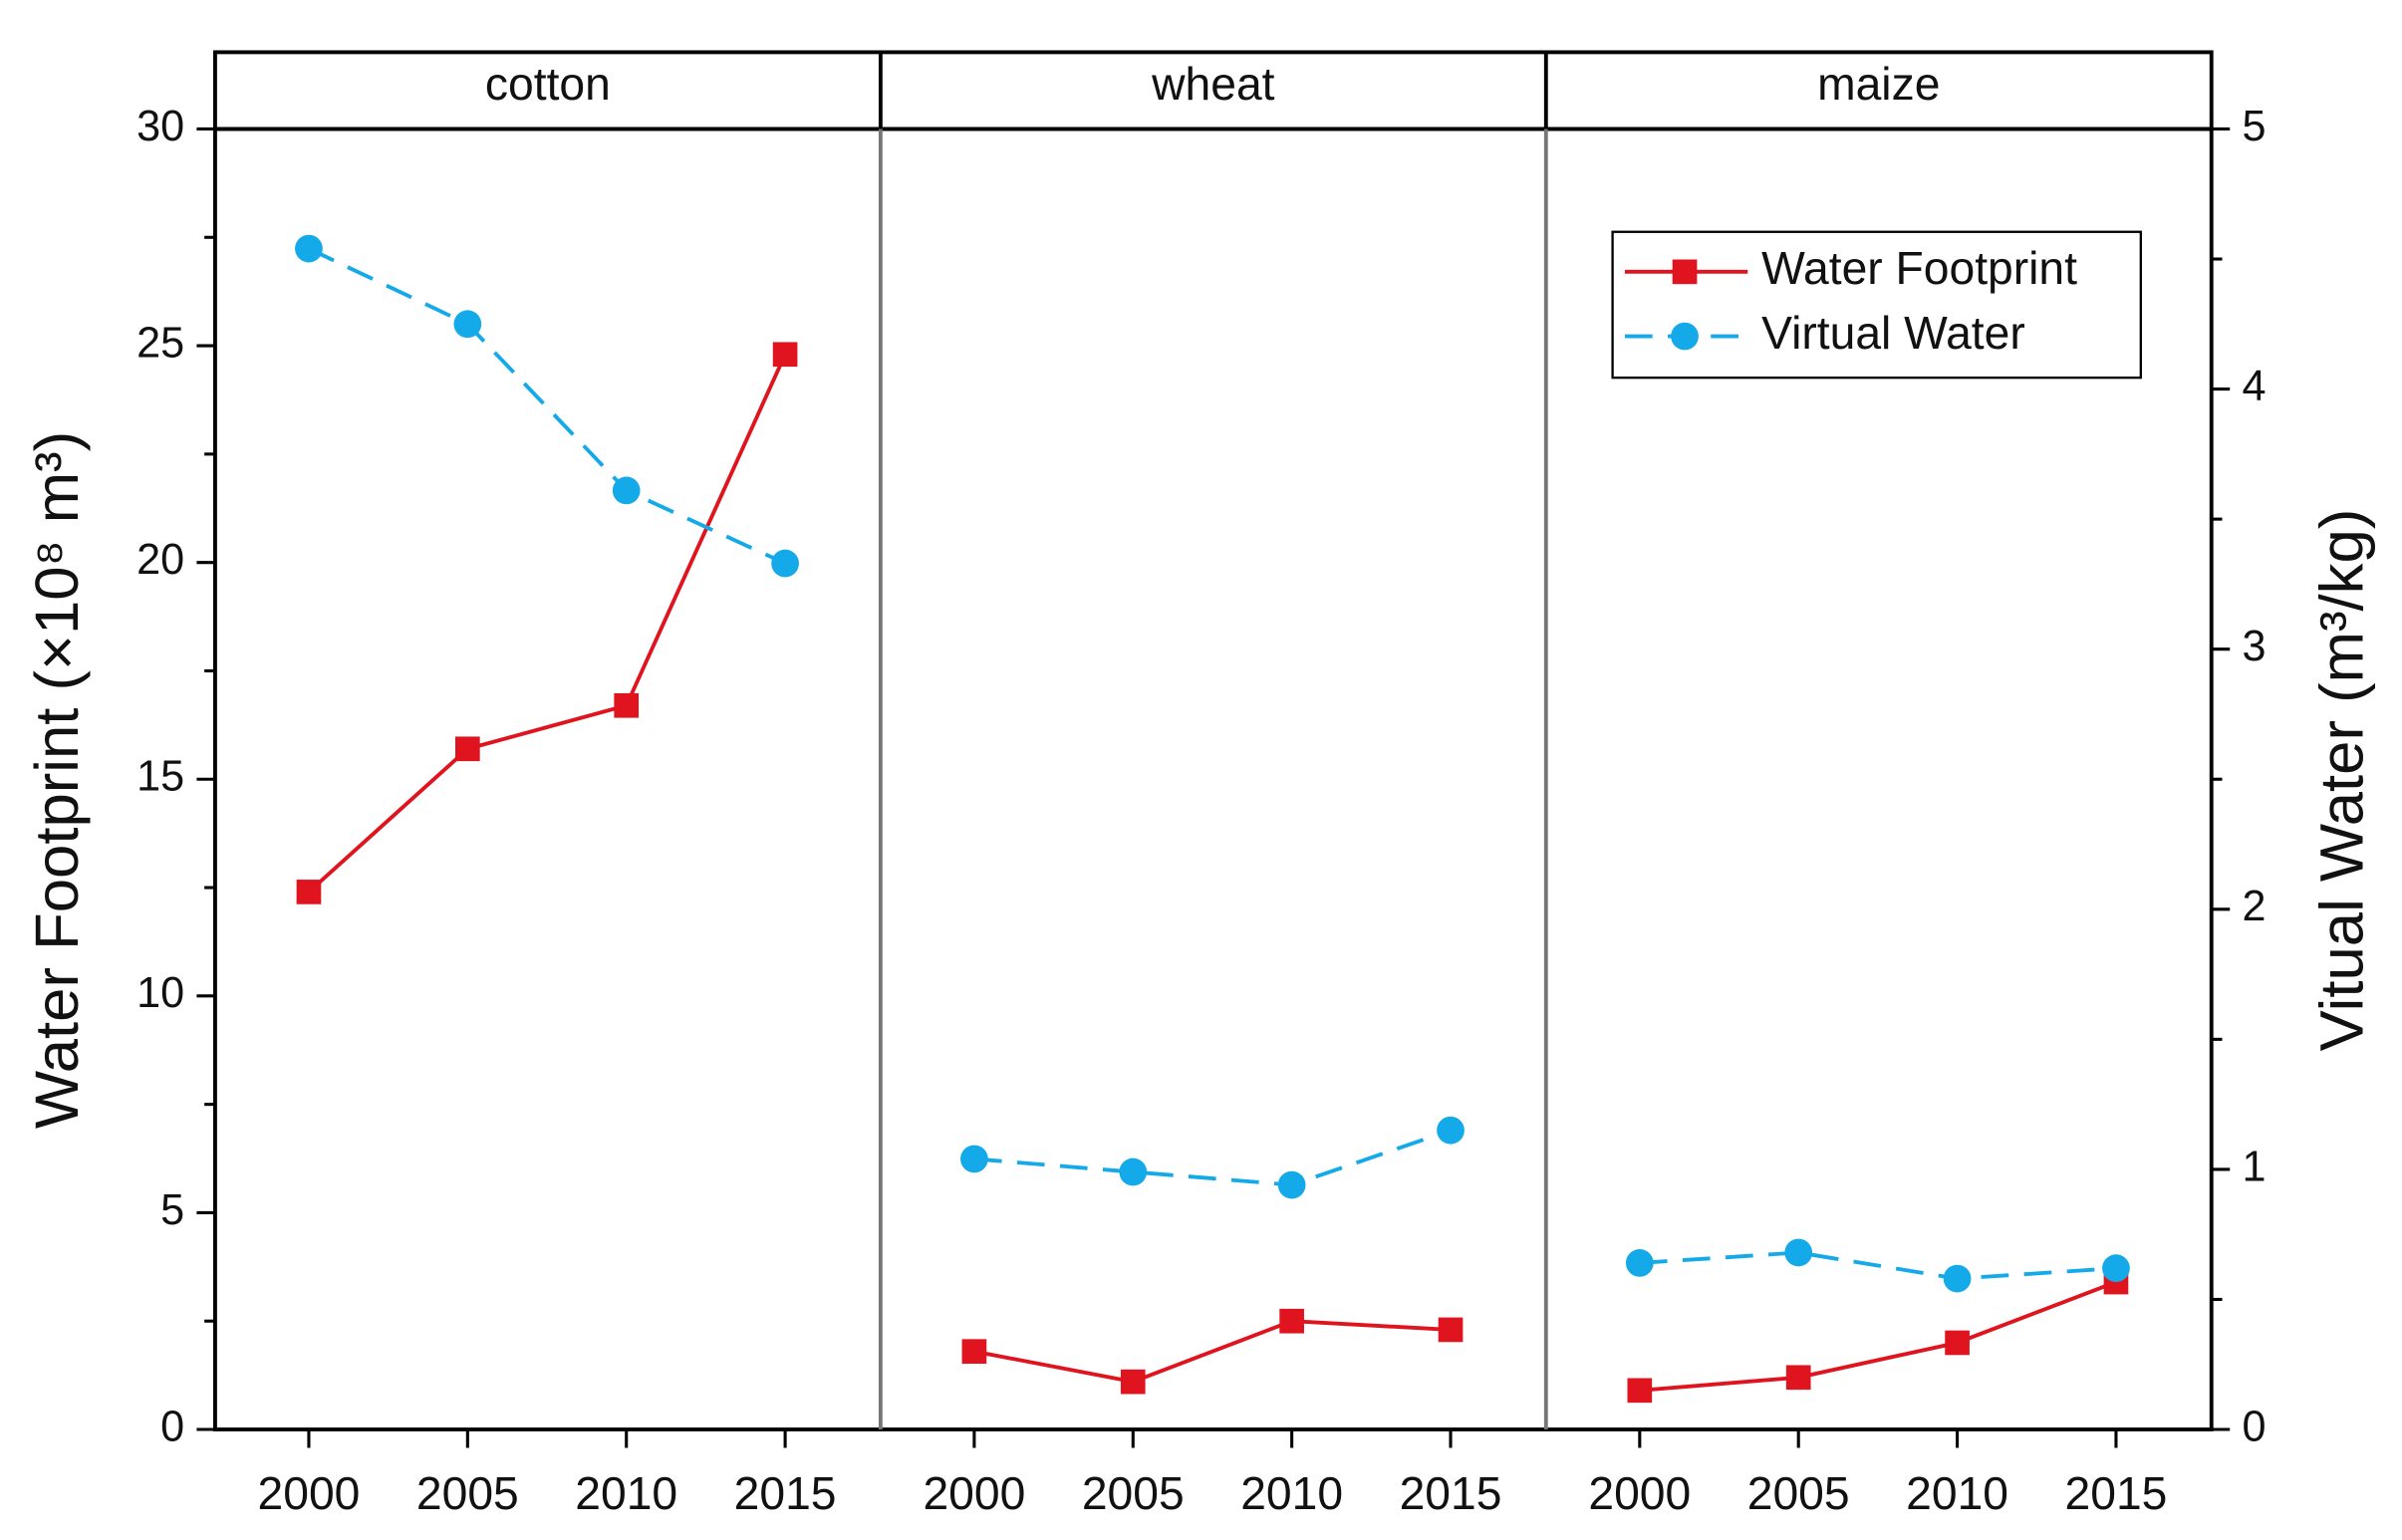  What do you see at coordinates (2255, 126) in the screenshot?
I see `y2-tick-label: 5` at bounding box center [2255, 126].